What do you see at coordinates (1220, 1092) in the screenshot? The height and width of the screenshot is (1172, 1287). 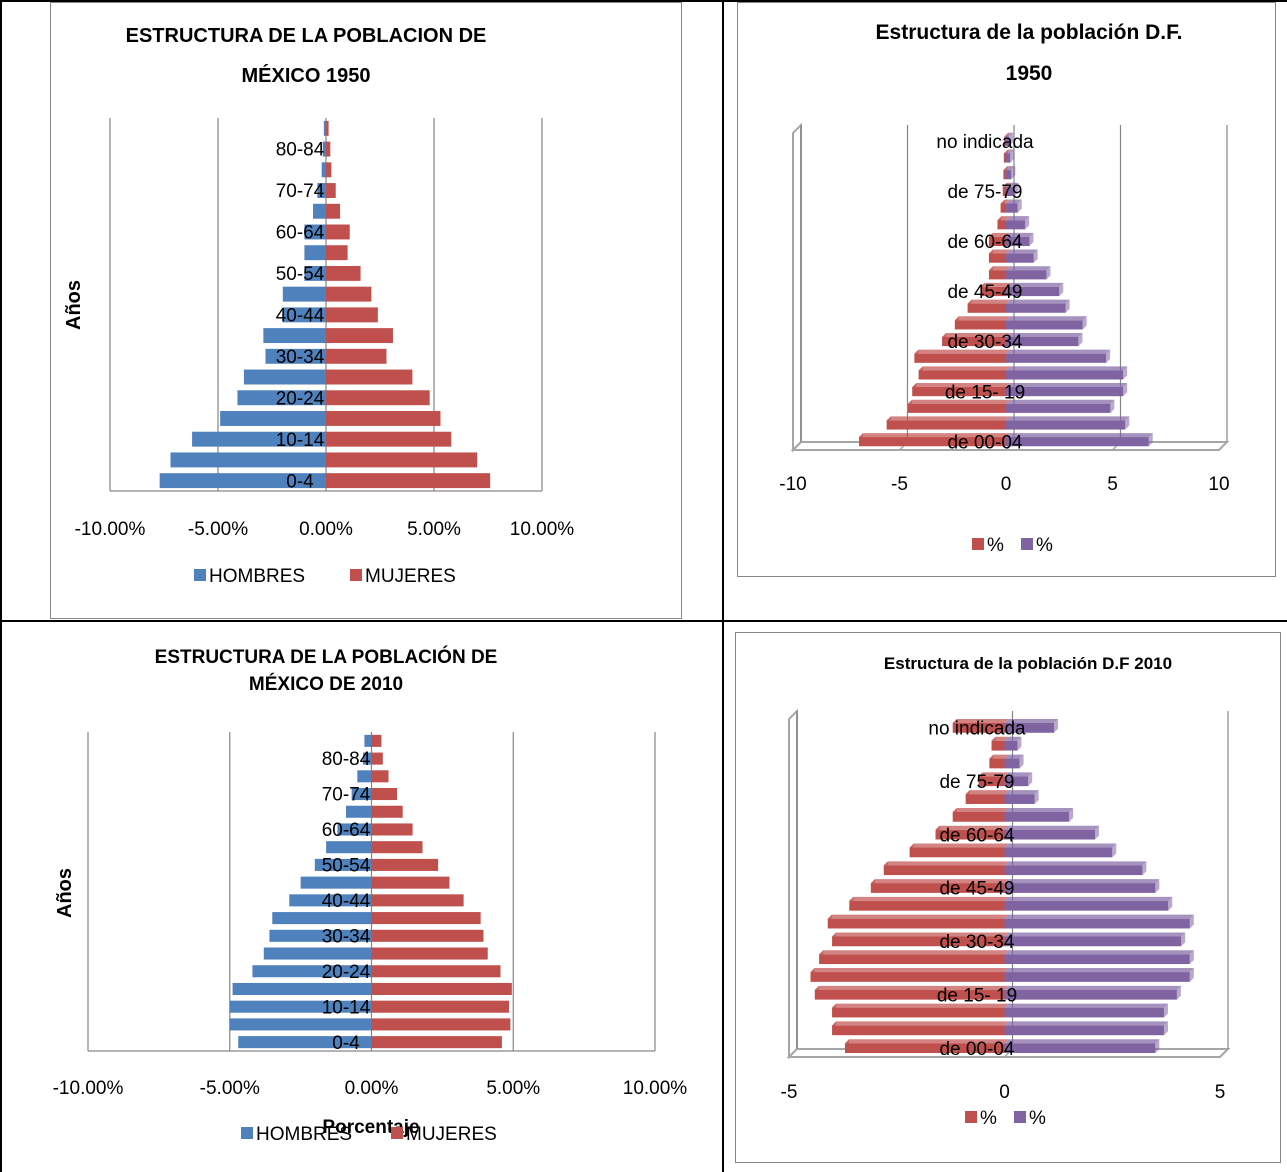 I see `x-tick-label: 5` at bounding box center [1220, 1092].